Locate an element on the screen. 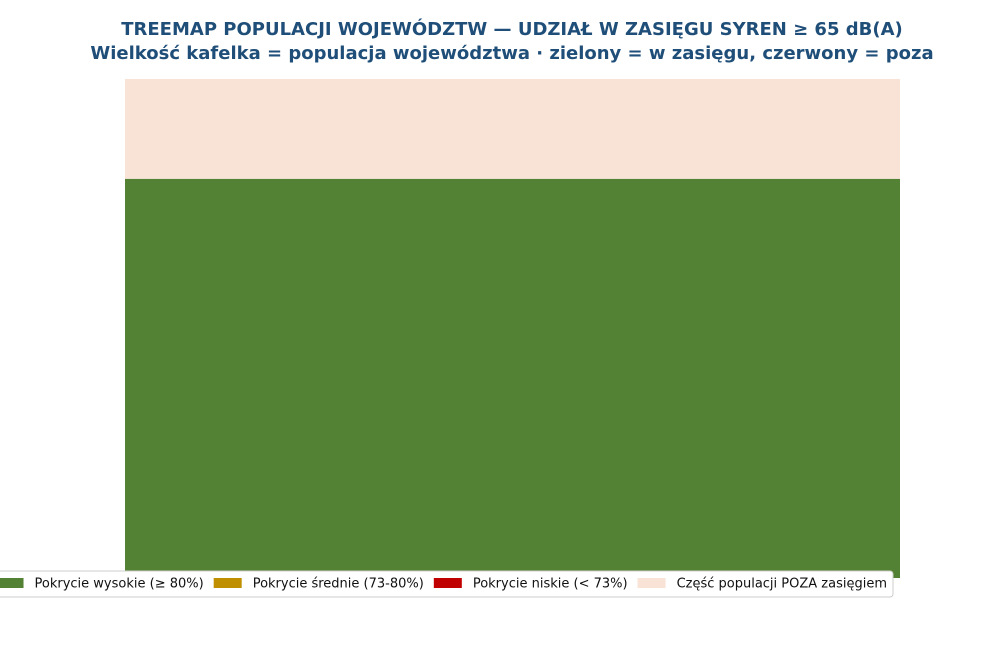 Image resolution: width=1000 pixels, height=650 pixels. legend-label: Pokrycie niskie (< 73%) is located at coordinates (550, 584).